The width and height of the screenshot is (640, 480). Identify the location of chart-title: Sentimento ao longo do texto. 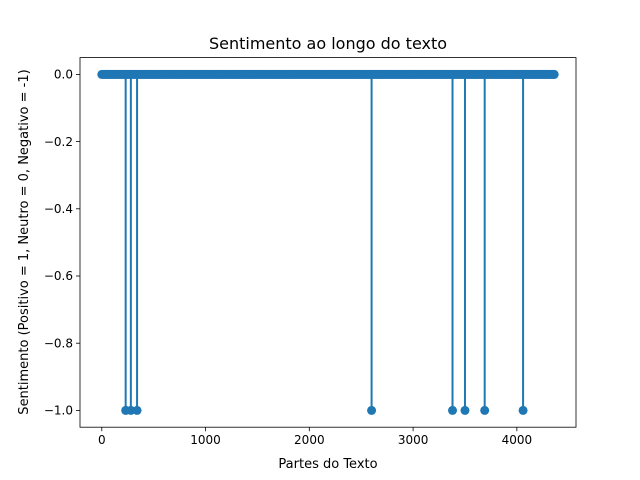
(328, 43).